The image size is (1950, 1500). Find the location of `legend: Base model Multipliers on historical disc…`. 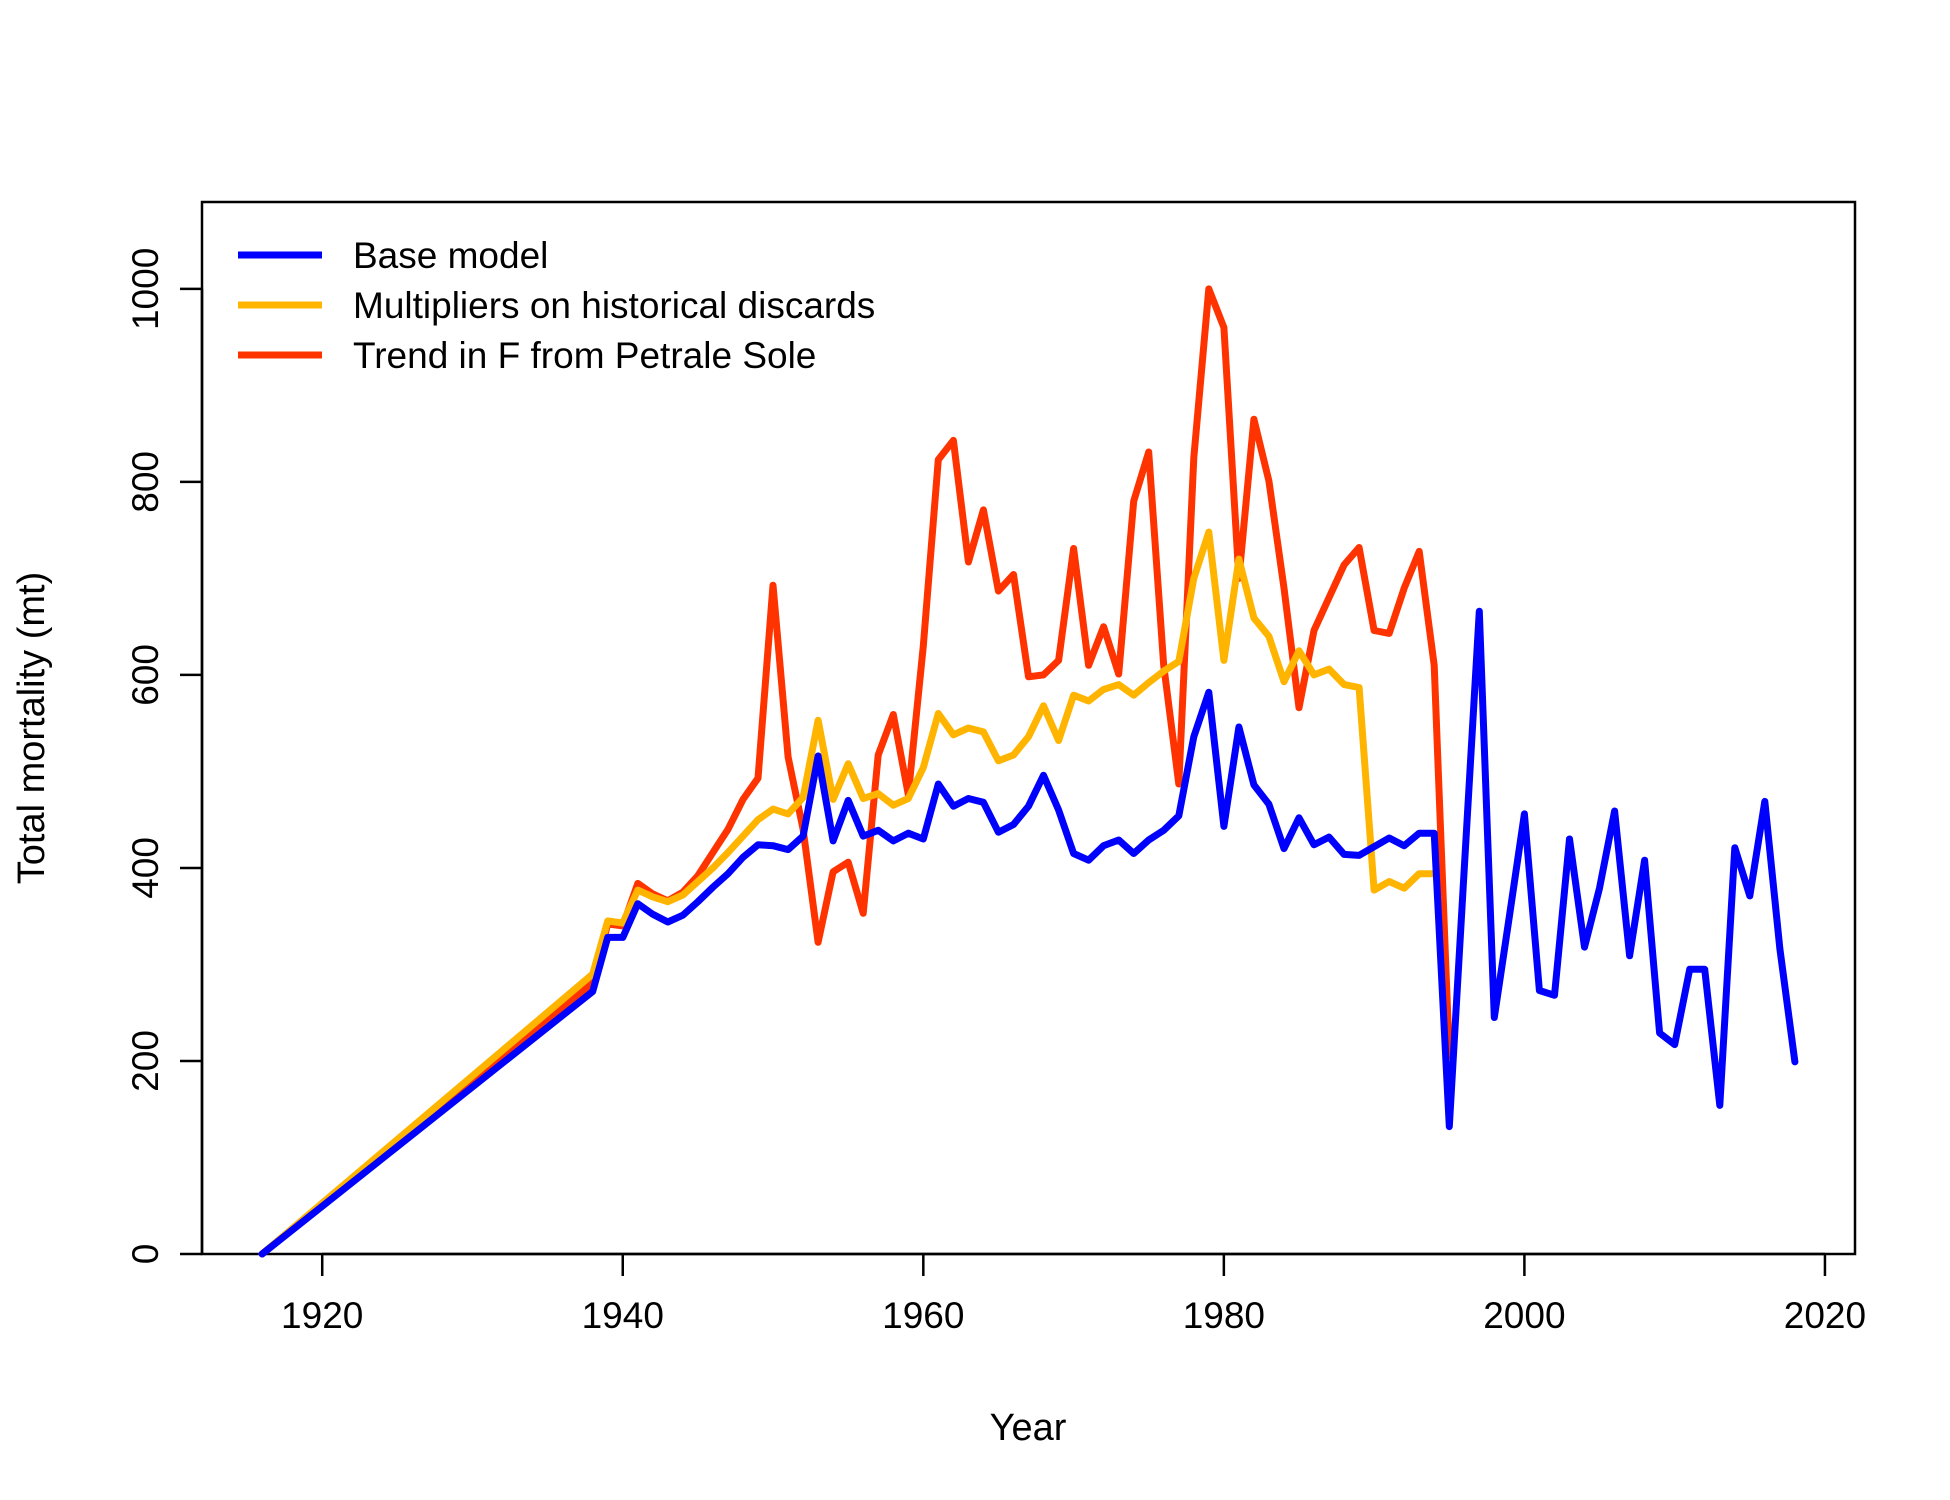

legend: Base model Multipliers on historical disc… is located at coordinates (556, 305).